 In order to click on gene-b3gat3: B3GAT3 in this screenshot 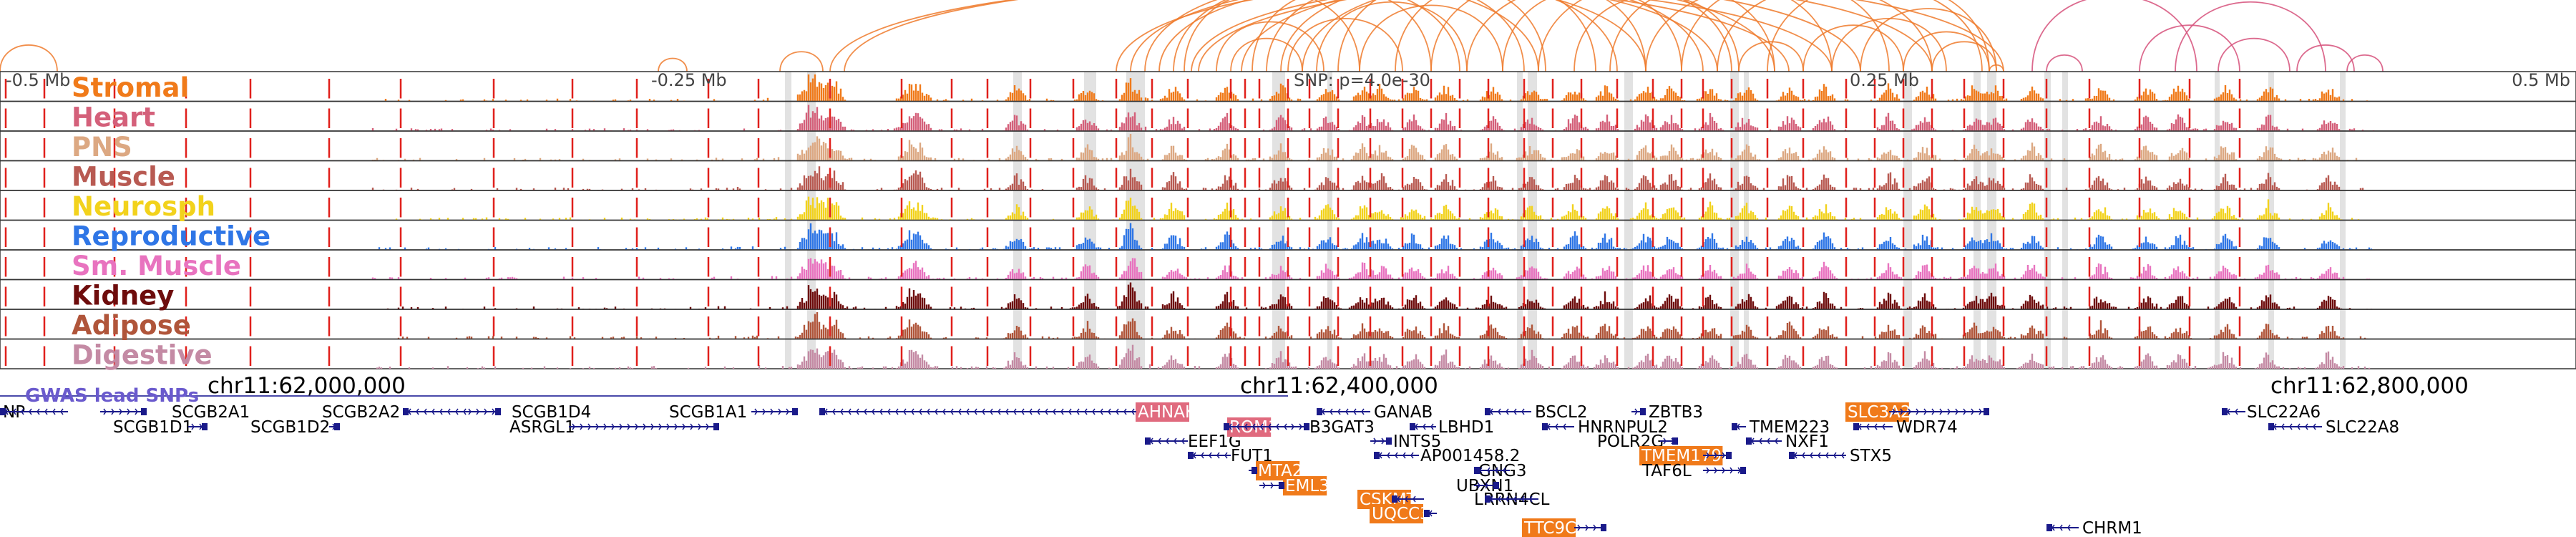, I will do `click(1331, 427)`.